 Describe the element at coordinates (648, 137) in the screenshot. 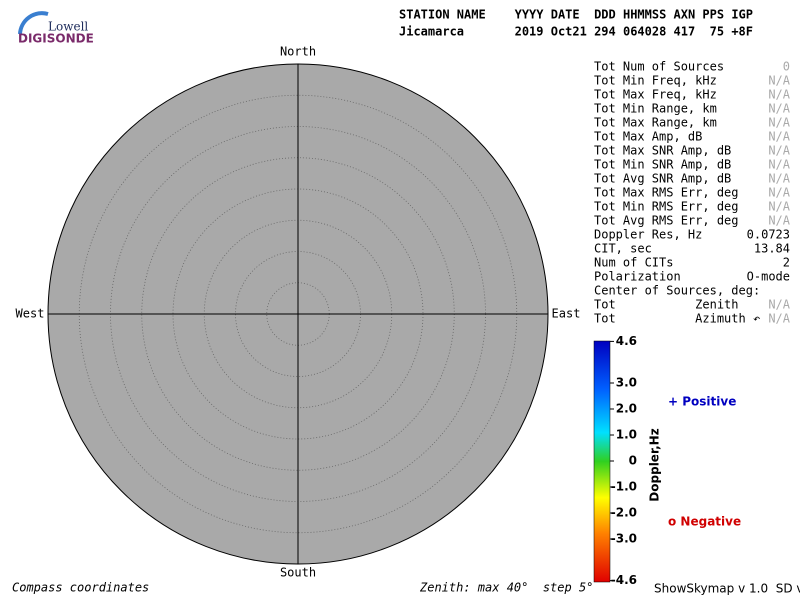

I see `stat-label: Tot Max Amp, dB` at that location.